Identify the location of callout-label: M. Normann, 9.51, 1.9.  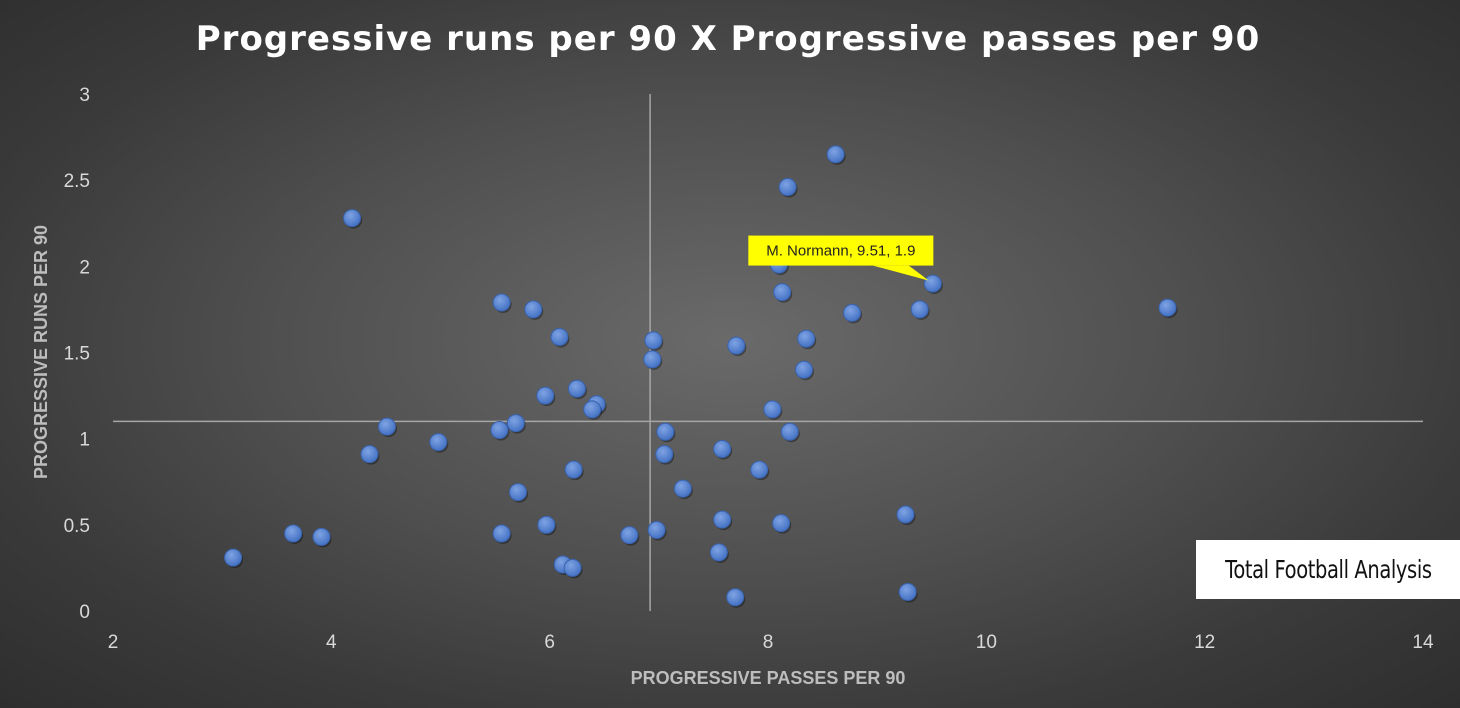
(840, 251).